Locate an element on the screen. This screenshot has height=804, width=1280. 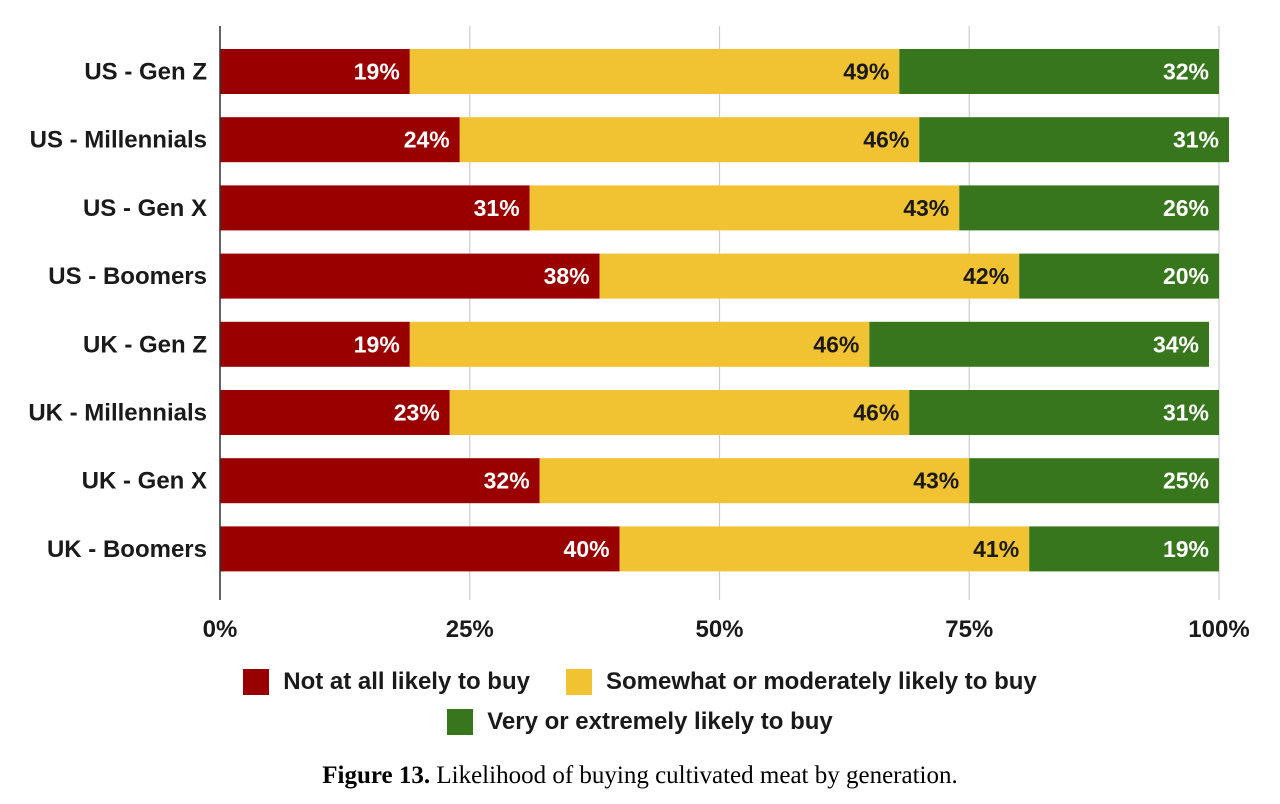
category-label-4: UK - Gen Z is located at coordinates (145, 344).